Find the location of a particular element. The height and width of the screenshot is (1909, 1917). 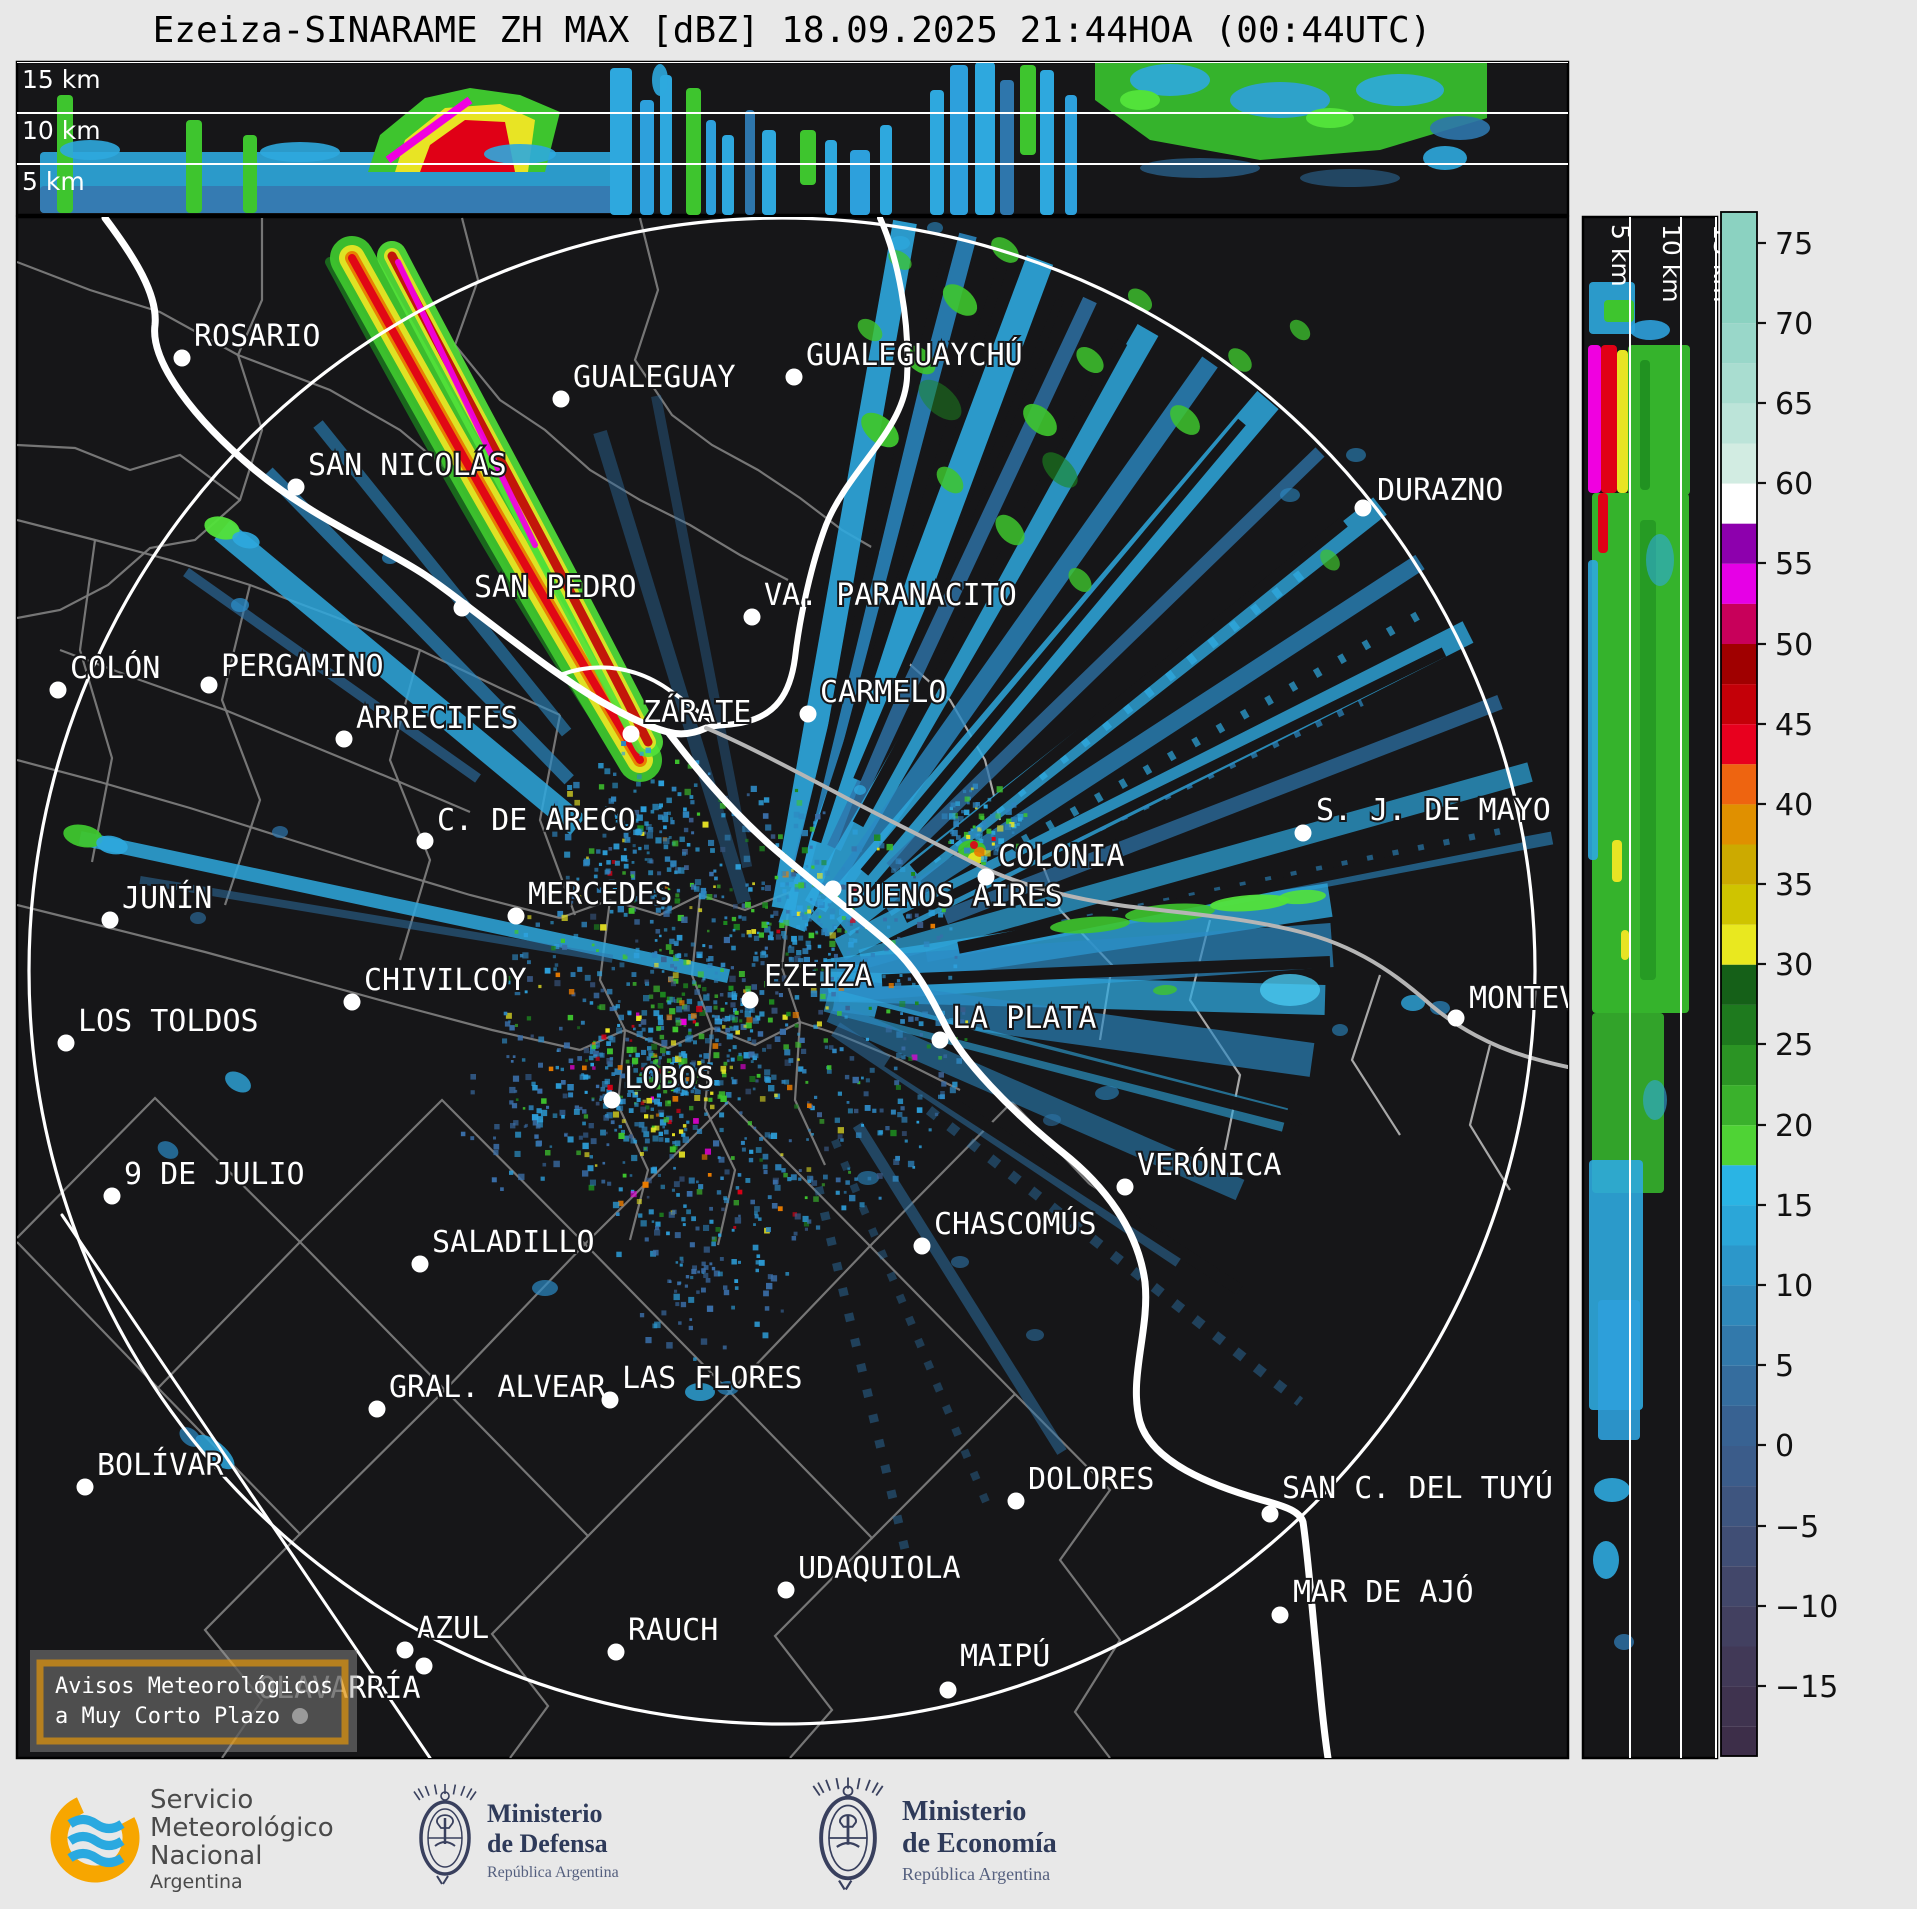

city-label: DURAZNO is located at coordinates (1440, 490).